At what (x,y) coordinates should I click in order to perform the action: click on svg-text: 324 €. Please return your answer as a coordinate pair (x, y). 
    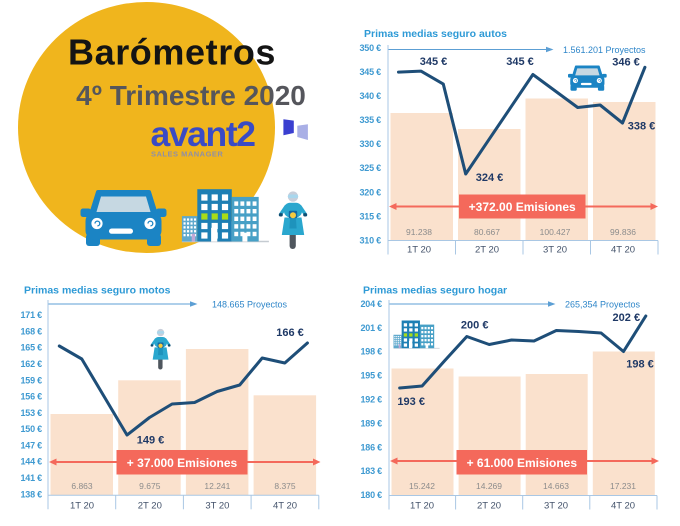
    Looking at the image, I should click on (490, 178).